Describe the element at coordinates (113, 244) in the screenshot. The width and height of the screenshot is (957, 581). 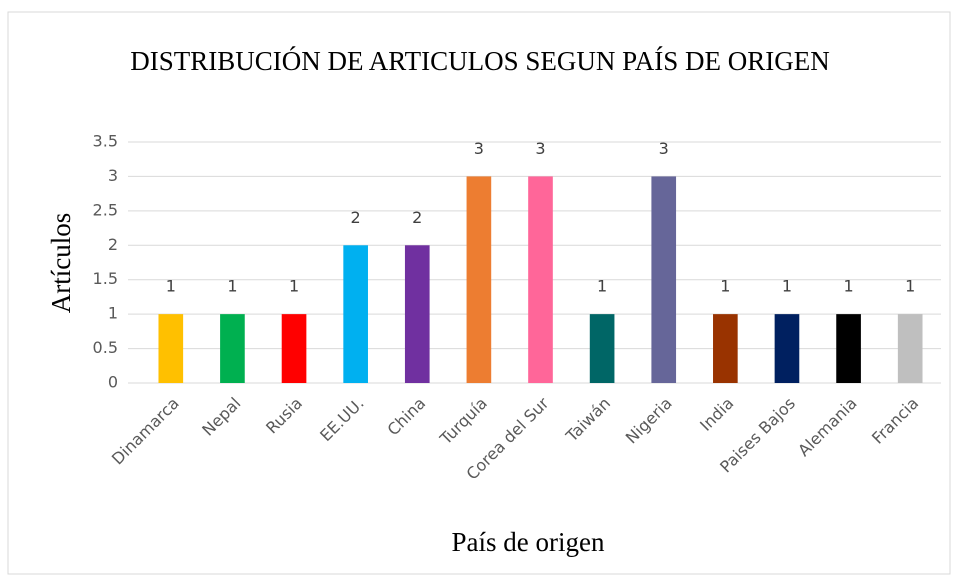
I see `y-tick-label: 2` at that location.